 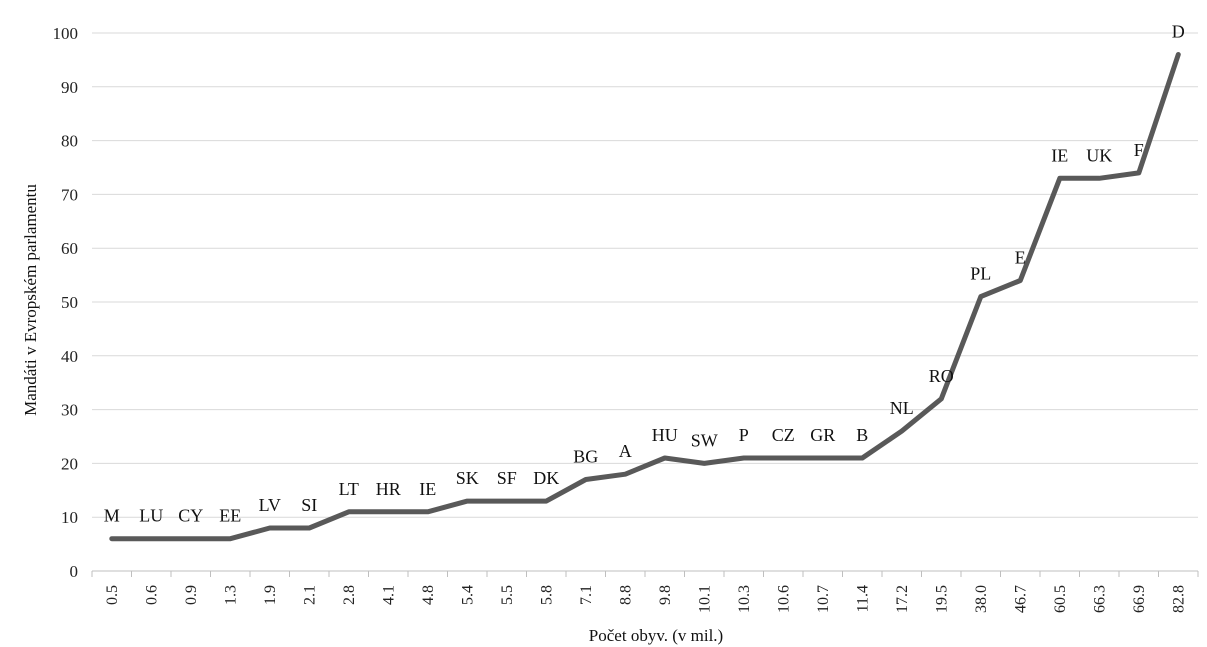 I want to click on y-tick-label: 50, so click(x=69, y=302).